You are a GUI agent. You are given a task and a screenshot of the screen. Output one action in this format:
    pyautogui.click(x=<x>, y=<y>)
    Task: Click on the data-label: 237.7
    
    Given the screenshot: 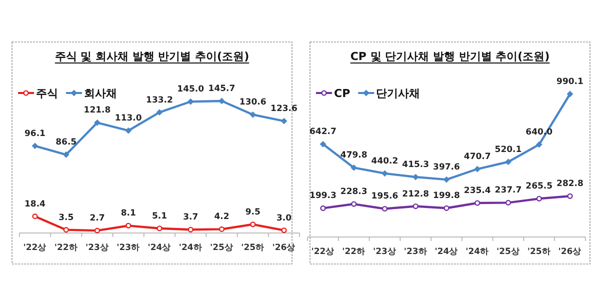 What is the action you would take?
    pyautogui.click(x=508, y=191)
    